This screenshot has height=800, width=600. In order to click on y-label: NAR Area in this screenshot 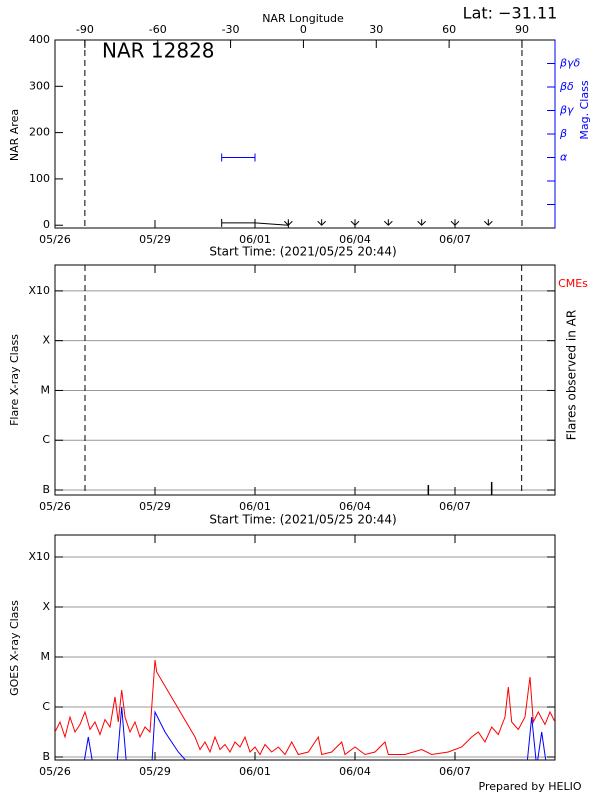, I will do `click(14, 135)`.